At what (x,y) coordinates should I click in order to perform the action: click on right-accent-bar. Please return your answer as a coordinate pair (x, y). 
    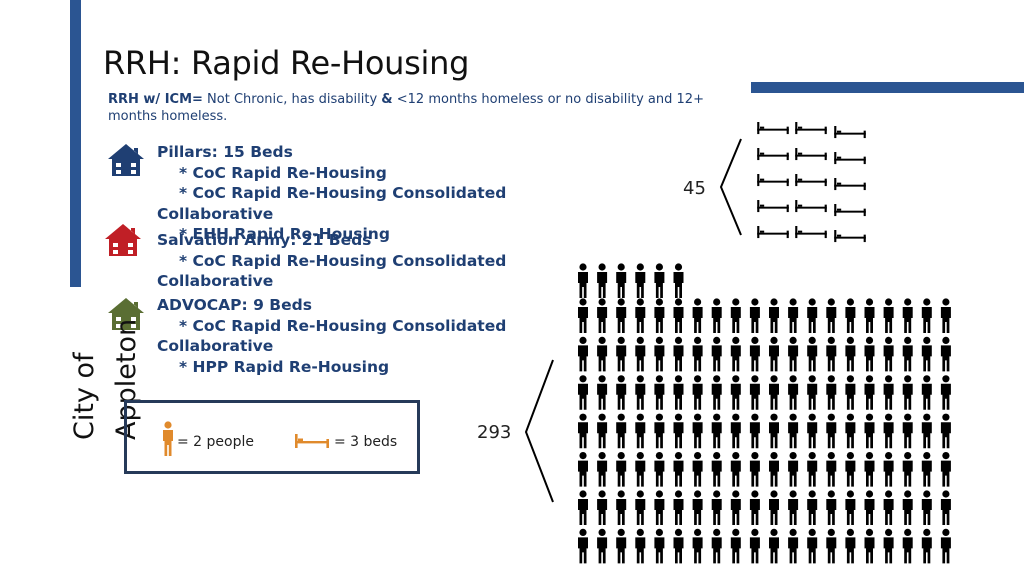
    Looking at the image, I should click on (887, 87).